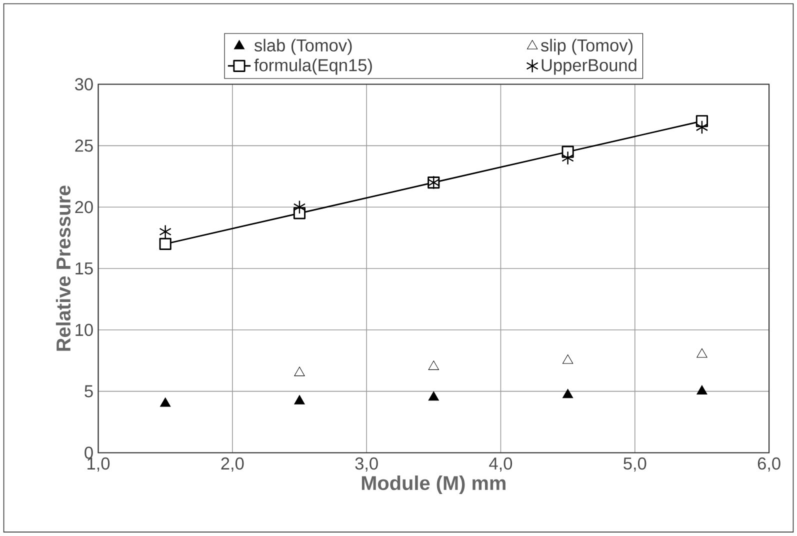 This screenshot has height=536, width=797. I want to click on x-tick-label: 3,0, so click(366, 464).